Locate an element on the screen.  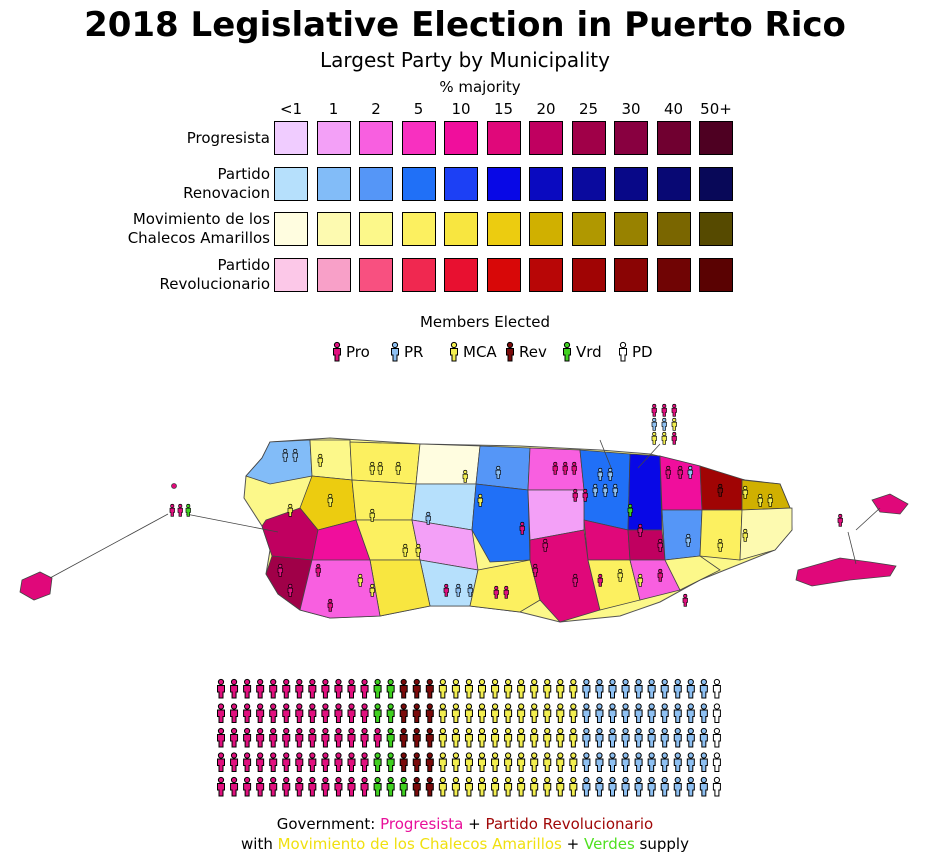
supply-party-2: Verdes is located at coordinates (609, 844).